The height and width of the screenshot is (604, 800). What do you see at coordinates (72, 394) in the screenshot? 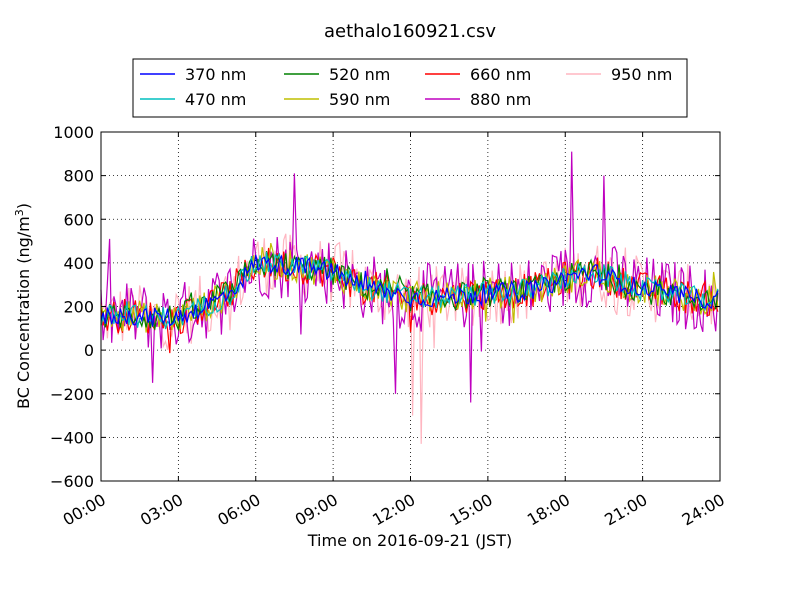
I see `y-tick-label: −200` at bounding box center [72, 394].